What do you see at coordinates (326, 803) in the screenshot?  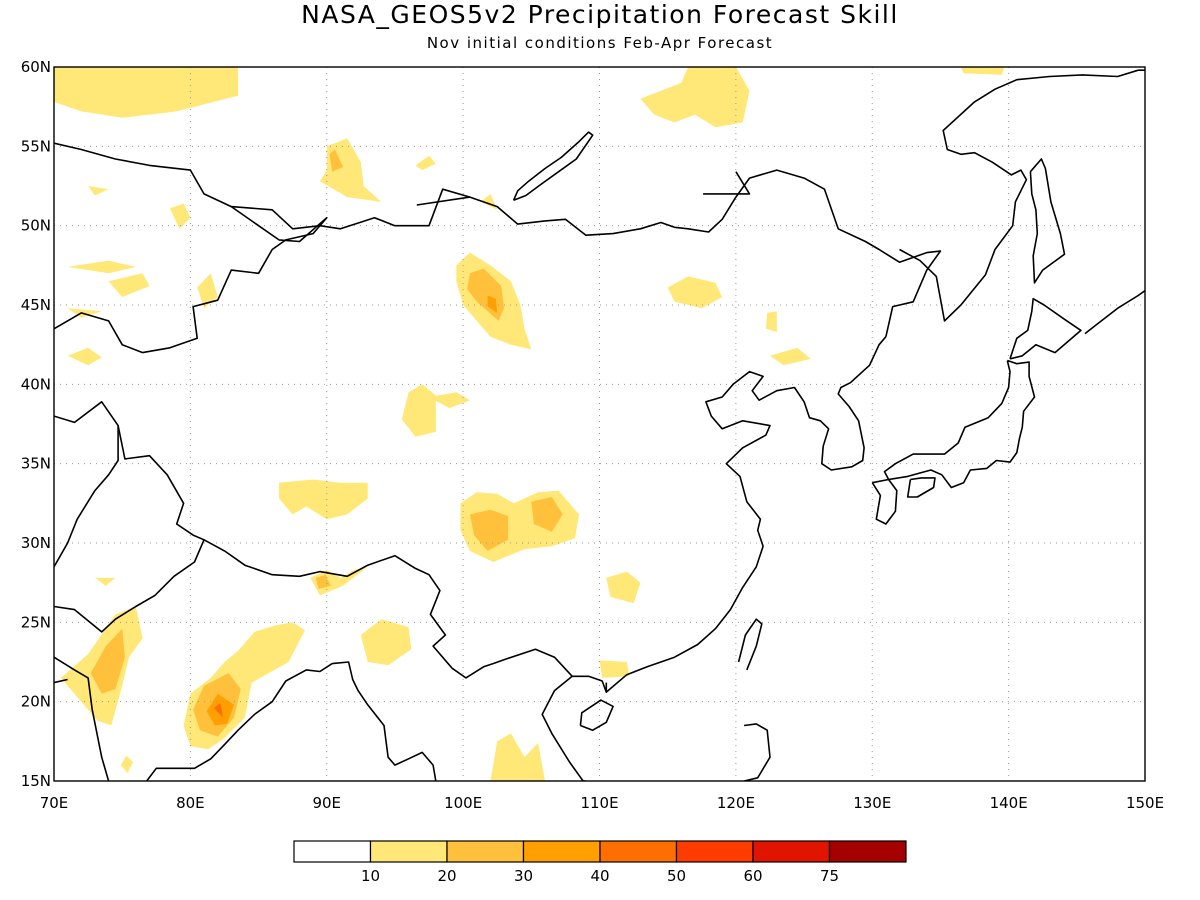 I see `lon-tick-label: 90E` at bounding box center [326, 803].